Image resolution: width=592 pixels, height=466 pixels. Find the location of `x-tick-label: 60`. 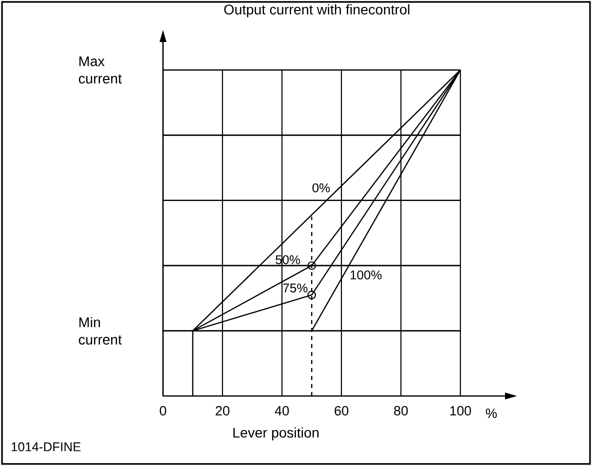

x-tick-label: 60 is located at coordinates (341, 411).